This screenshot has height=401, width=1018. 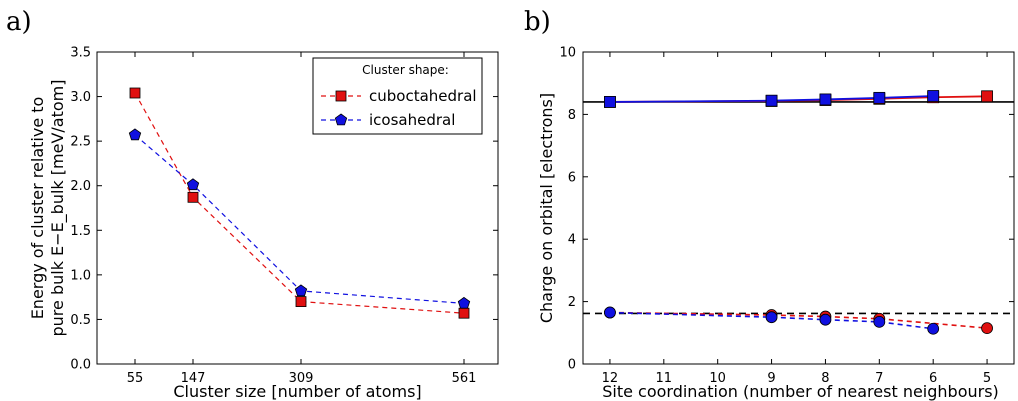 What do you see at coordinates (717, 378) in the screenshot?
I see `x-tick-label: 10` at bounding box center [717, 378].